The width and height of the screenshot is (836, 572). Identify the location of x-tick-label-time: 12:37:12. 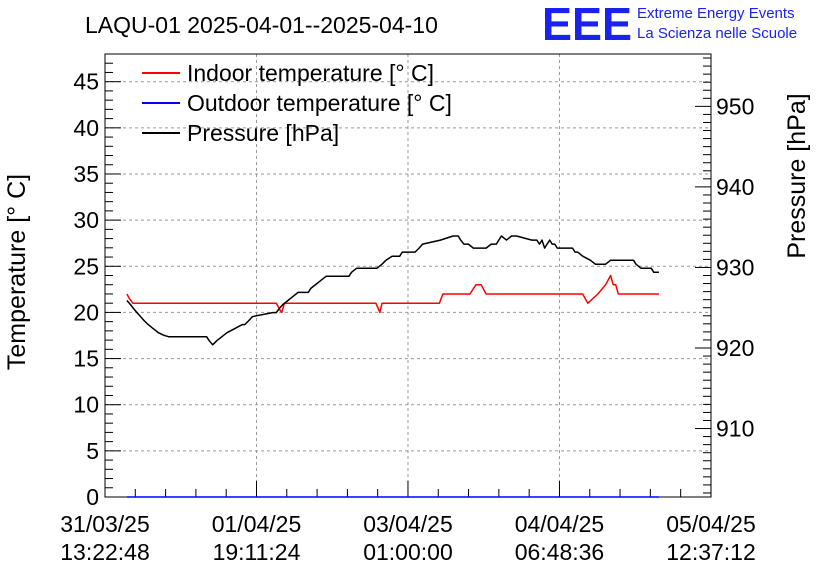
(711, 552).